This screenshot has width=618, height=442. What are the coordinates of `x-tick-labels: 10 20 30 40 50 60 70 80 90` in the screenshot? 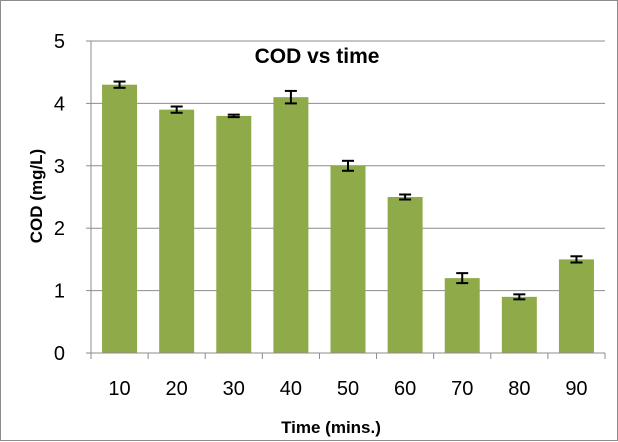 It's located at (347, 389).